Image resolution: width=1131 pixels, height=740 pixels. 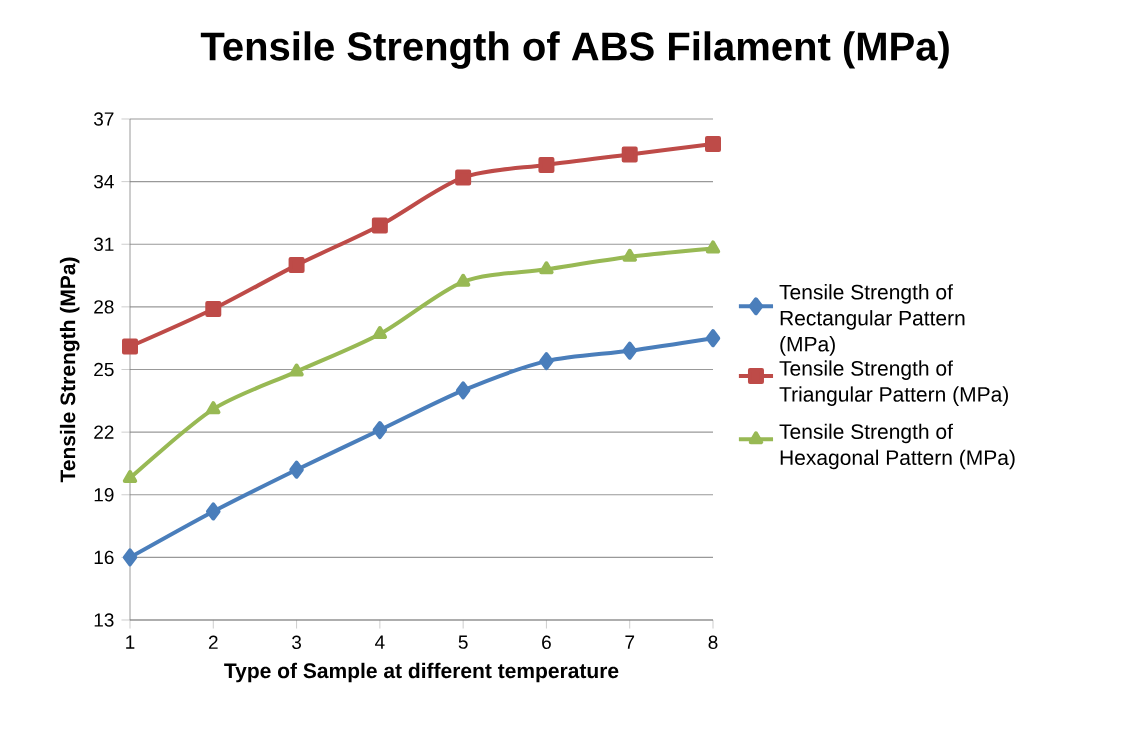 What do you see at coordinates (380, 642) in the screenshot?
I see `x-tick-label: 4` at bounding box center [380, 642].